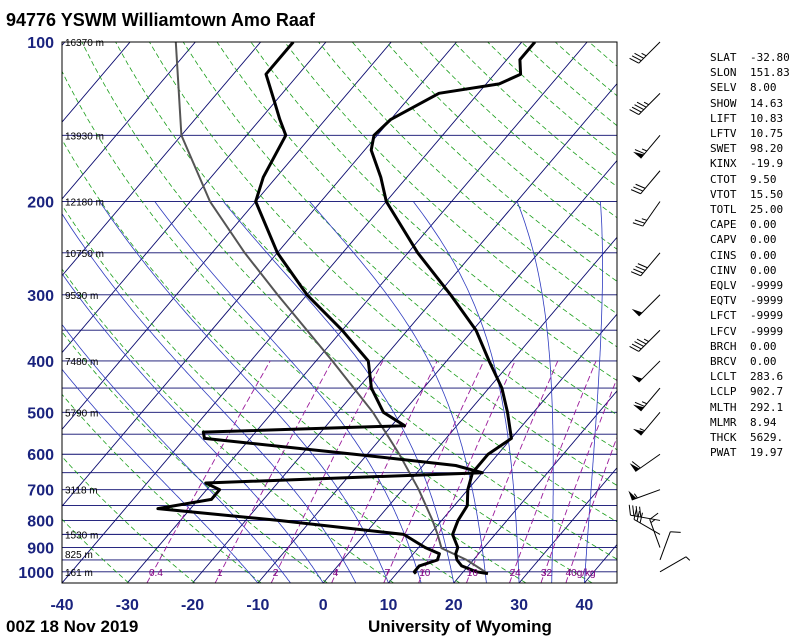  What do you see at coordinates (763, 88) in the screenshot?
I see `index-value: 8.00` at bounding box center [763, 88].